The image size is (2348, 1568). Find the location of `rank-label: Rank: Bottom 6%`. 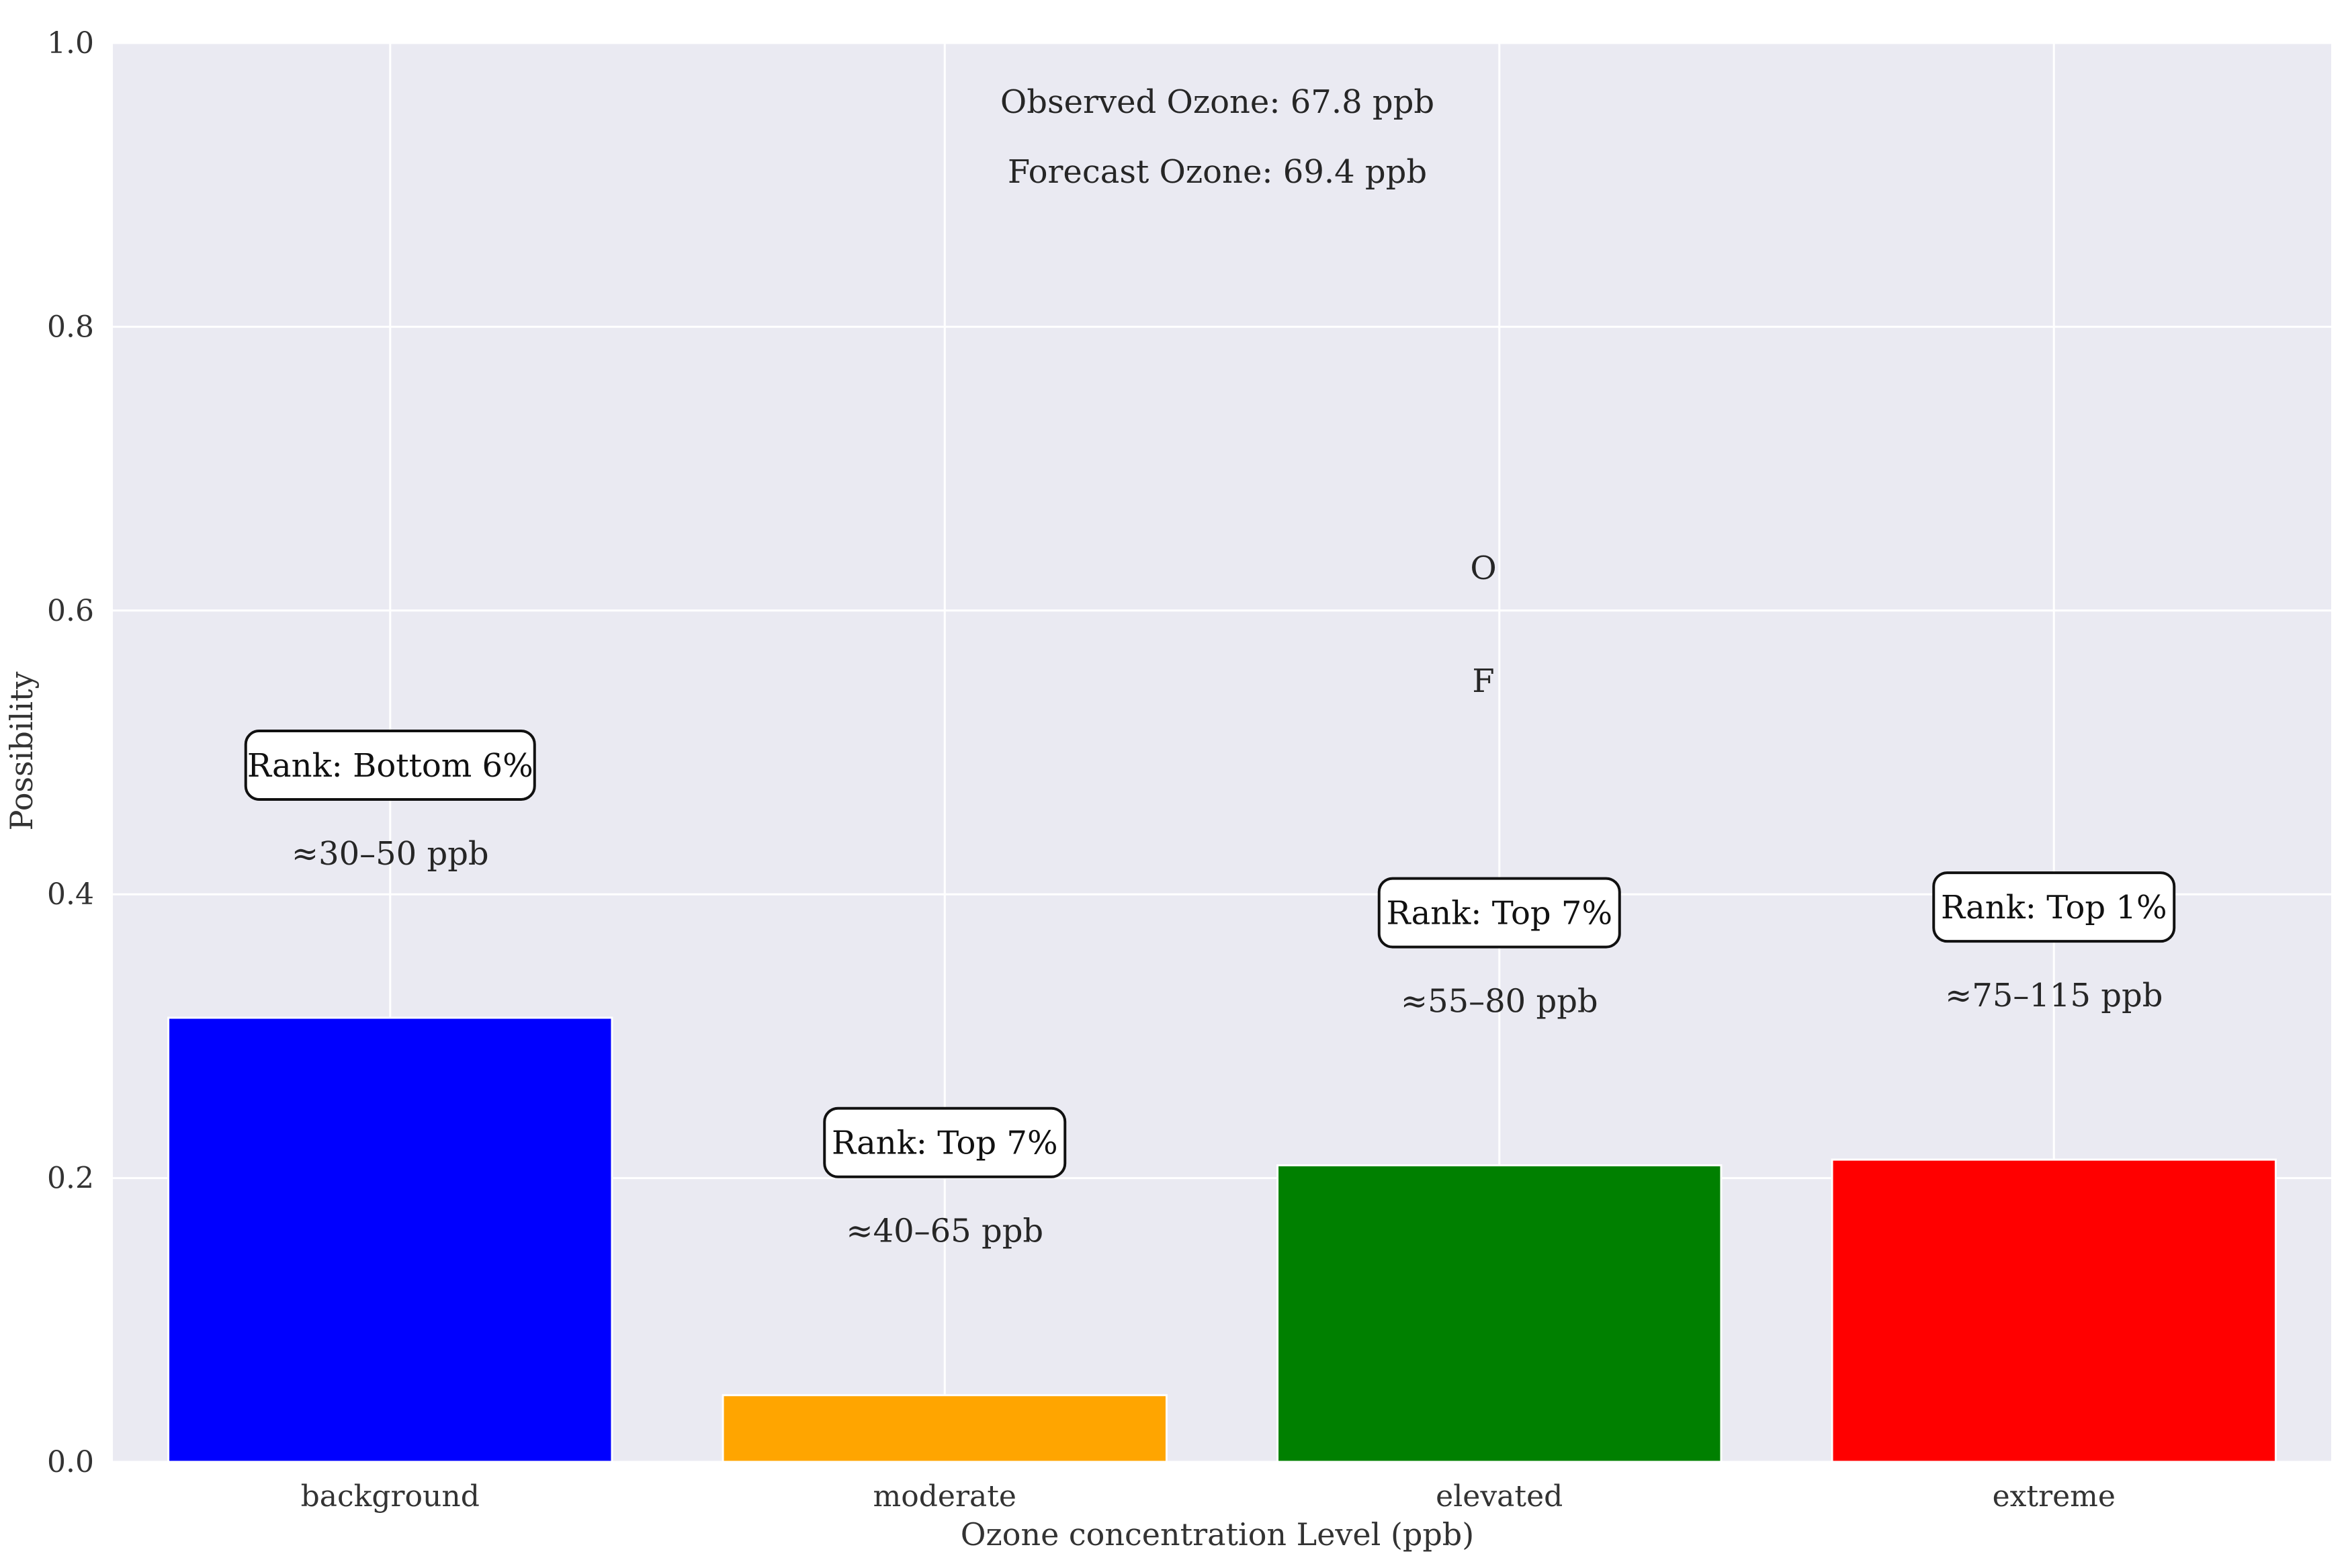

rank-label: Rank: Bottom 6% is located at coordinates (390, 766).